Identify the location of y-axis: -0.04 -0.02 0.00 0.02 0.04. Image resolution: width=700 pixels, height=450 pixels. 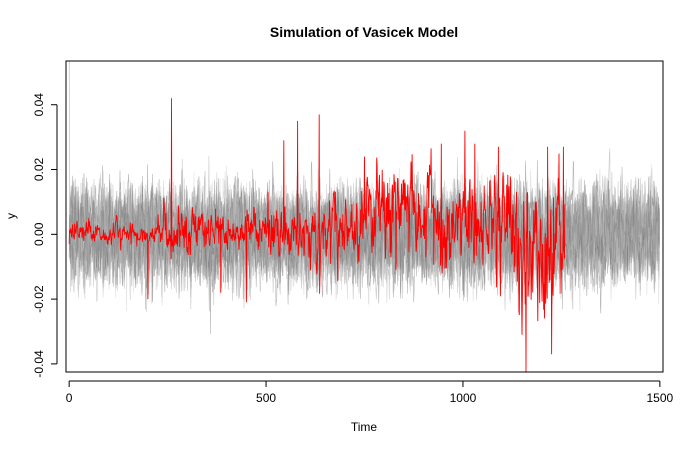
(45, 235).